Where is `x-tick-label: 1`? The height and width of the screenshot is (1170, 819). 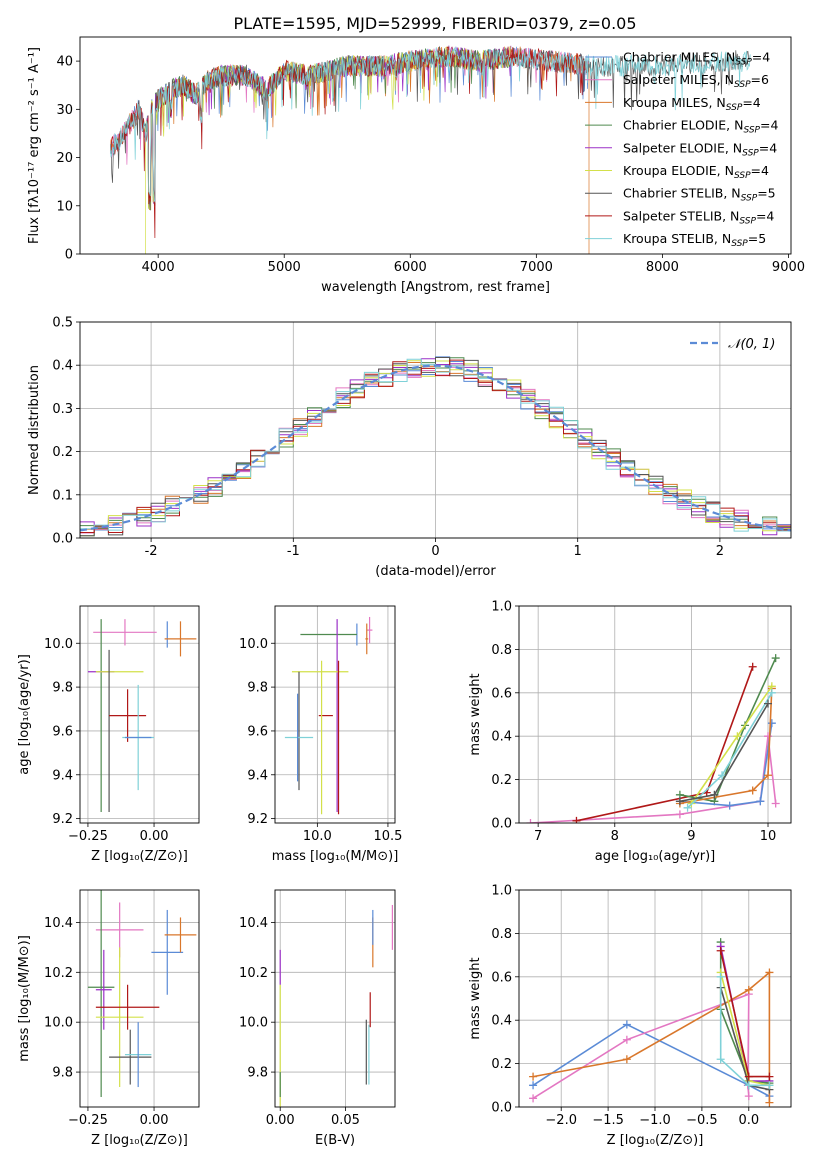 x-tick-label: 1 is located at coordinates (578, 551).